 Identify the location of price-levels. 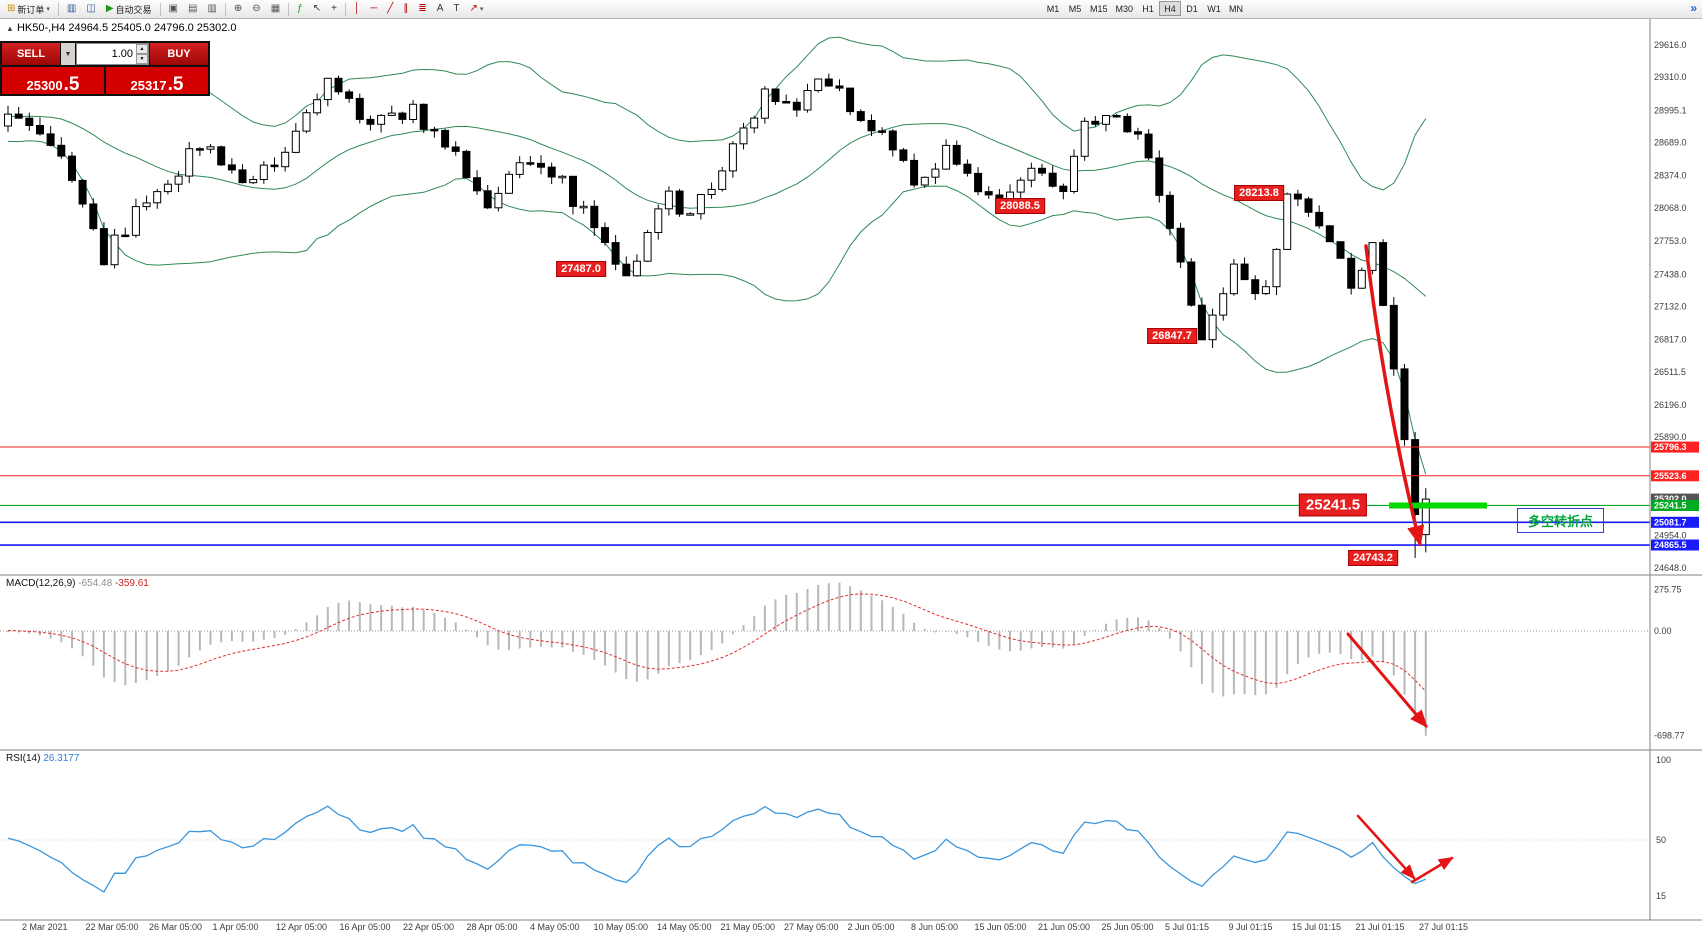
(825, 496).